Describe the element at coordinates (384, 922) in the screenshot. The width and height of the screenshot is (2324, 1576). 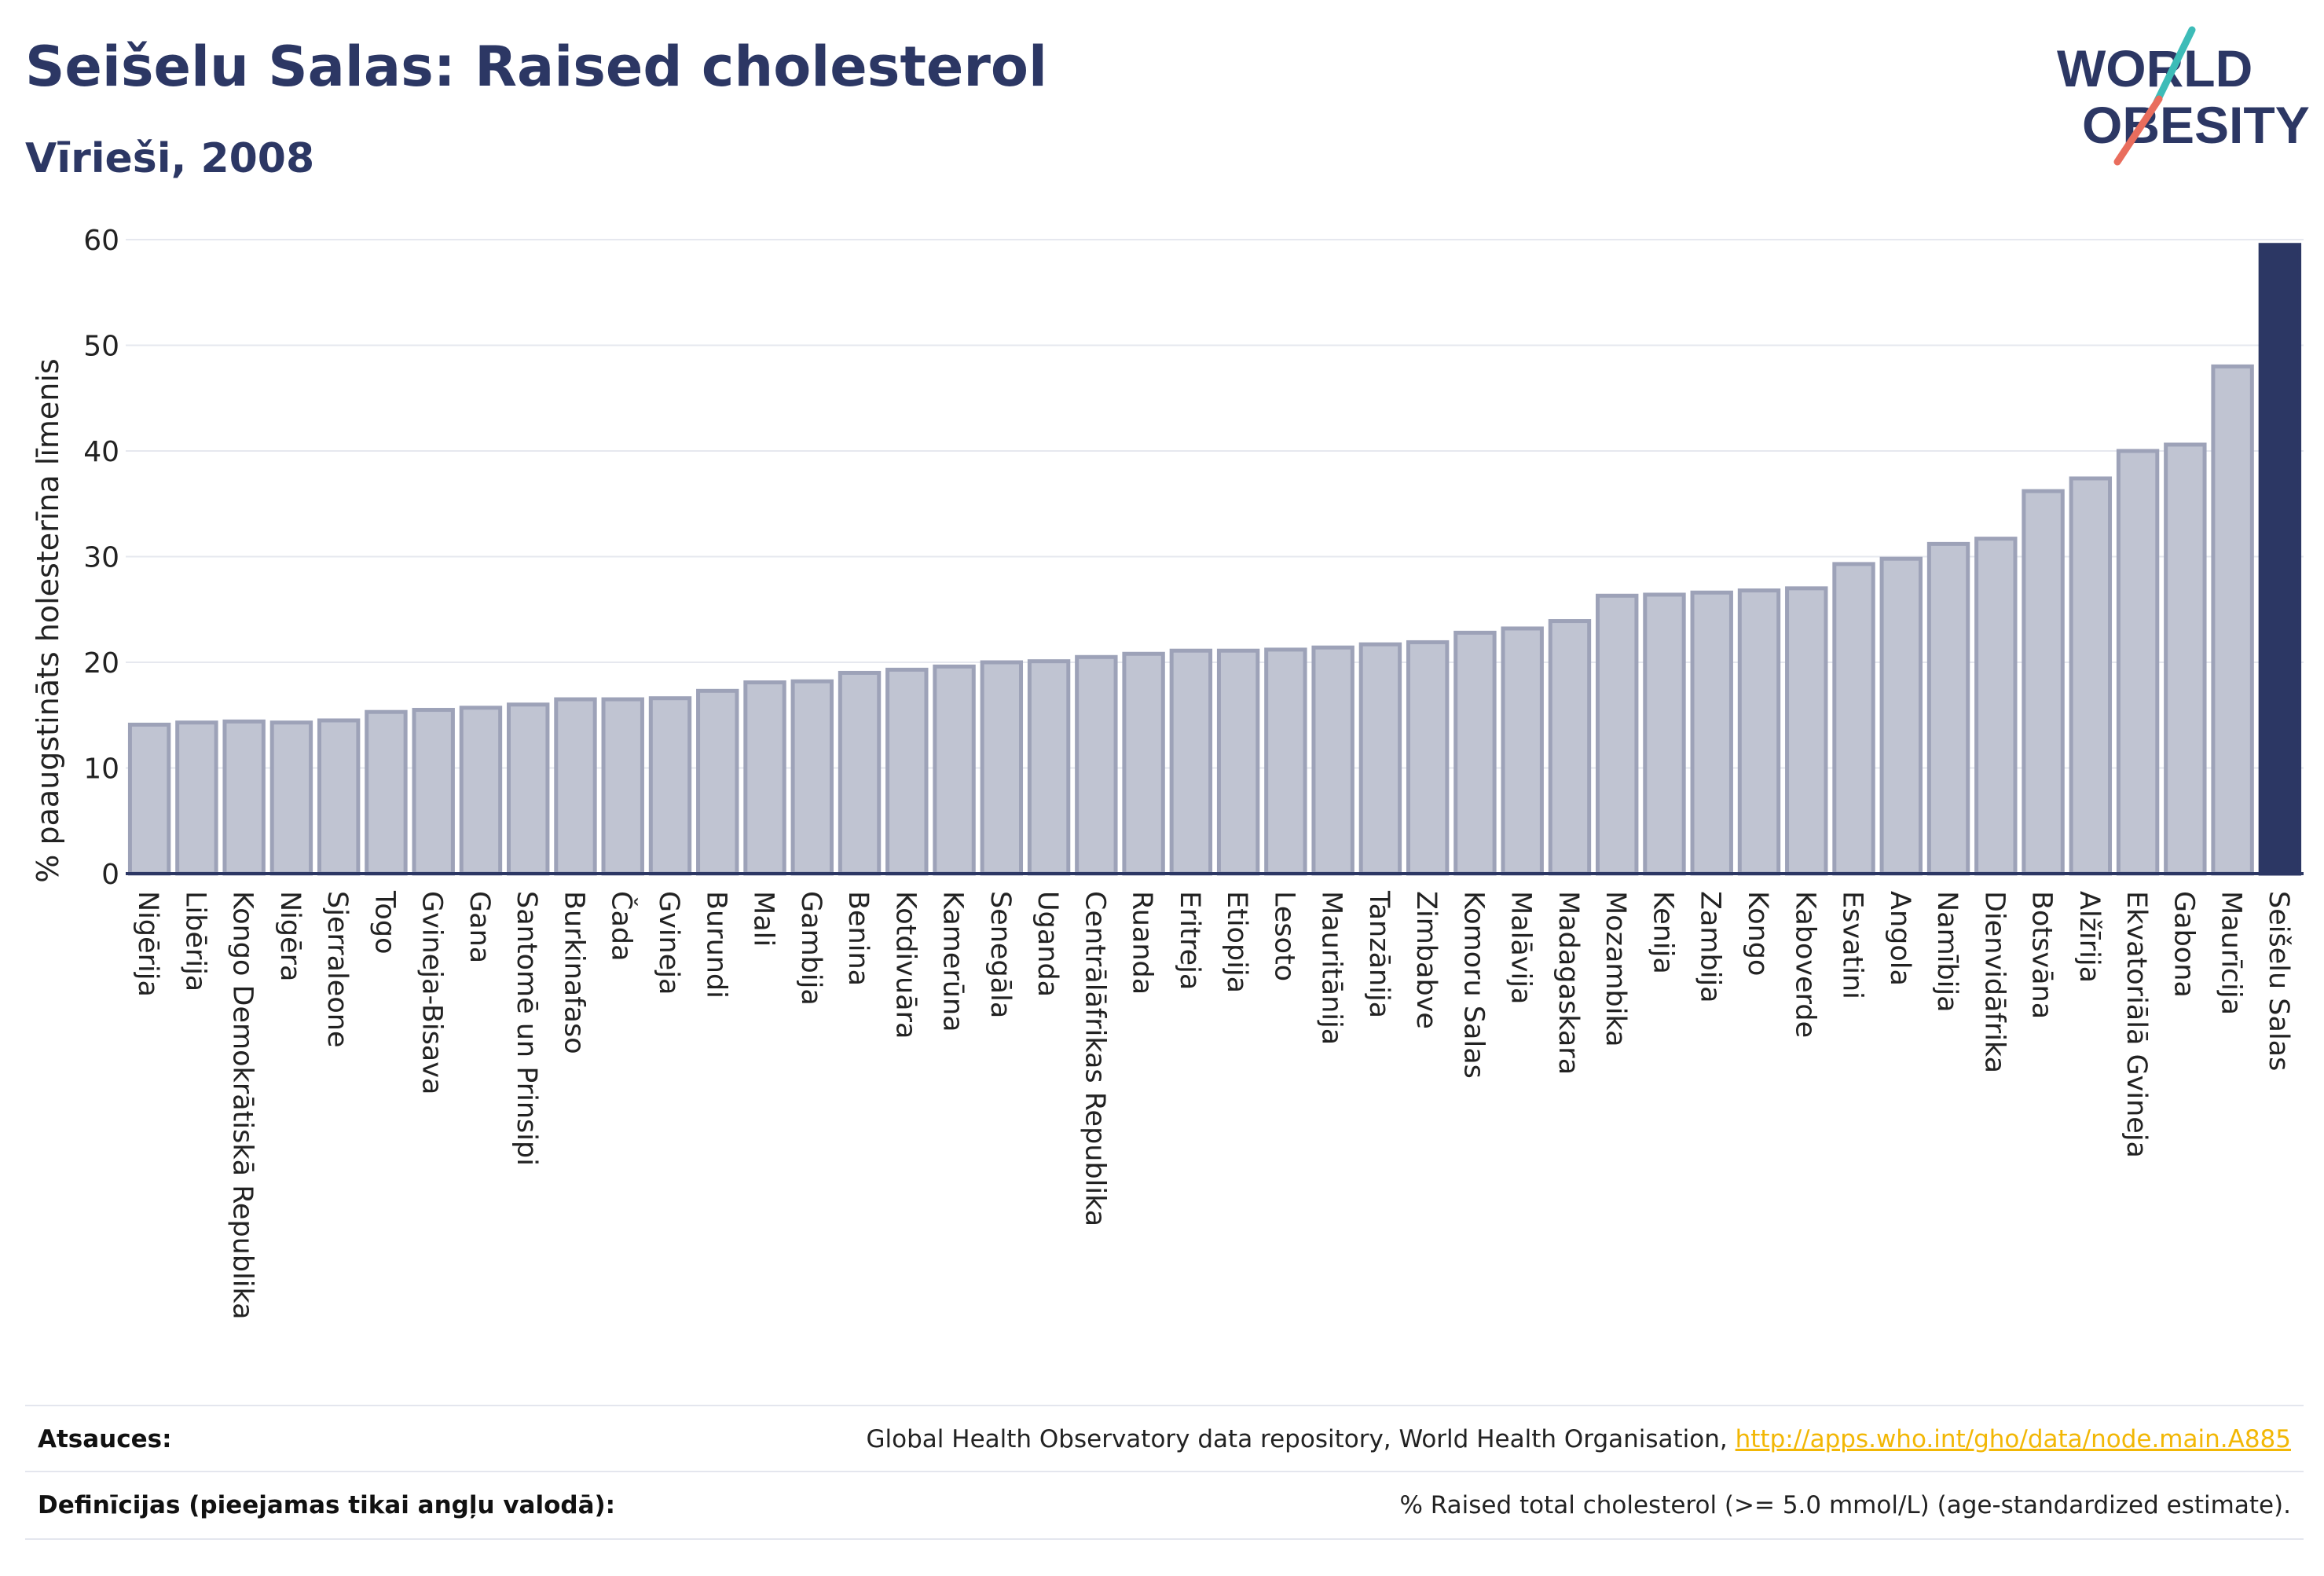
I see `x-tick-label: Togo` at that location.